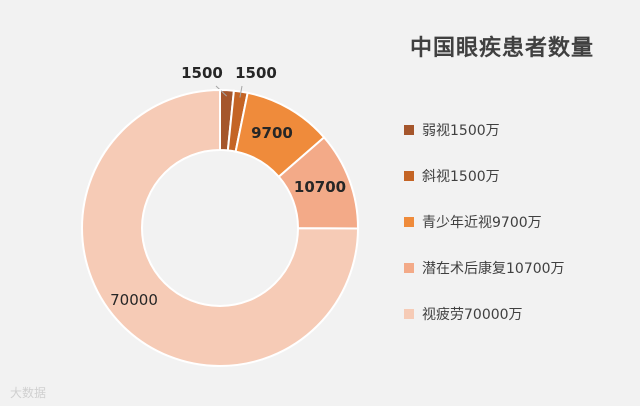 The height and width of the screenshot is (406, 640). I want to click on legend-item-3: 青少年近视9700万, so click(519, 222).